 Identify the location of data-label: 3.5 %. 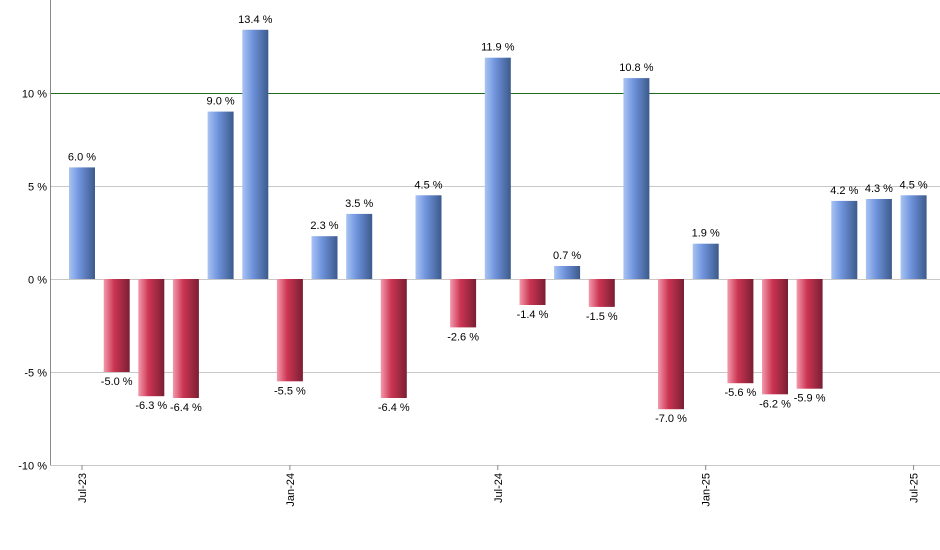
(359, 204).